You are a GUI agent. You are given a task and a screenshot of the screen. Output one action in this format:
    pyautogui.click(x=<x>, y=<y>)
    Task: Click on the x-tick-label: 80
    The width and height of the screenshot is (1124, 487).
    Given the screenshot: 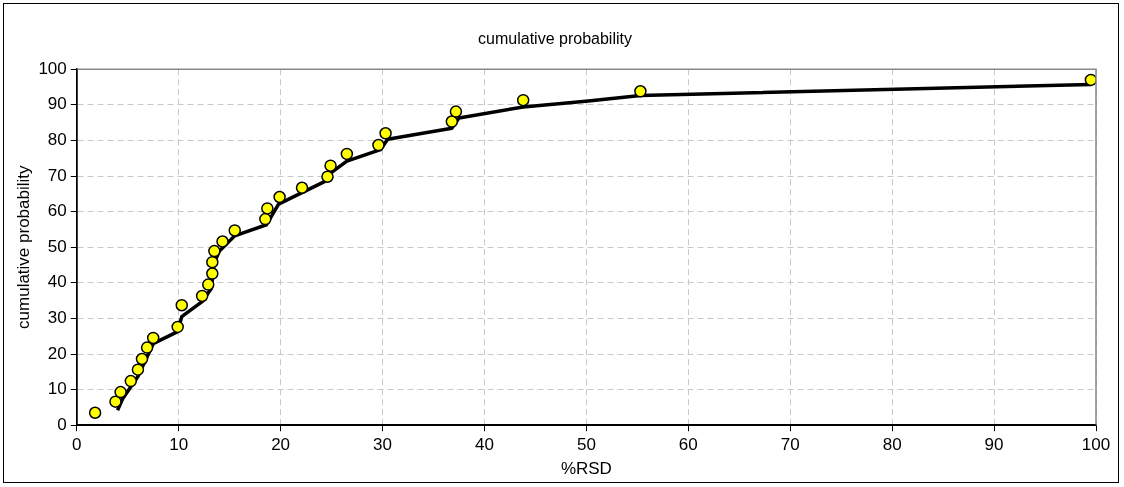 What is the action you would take?
    pyautogui.click(x=892, y=445)
    